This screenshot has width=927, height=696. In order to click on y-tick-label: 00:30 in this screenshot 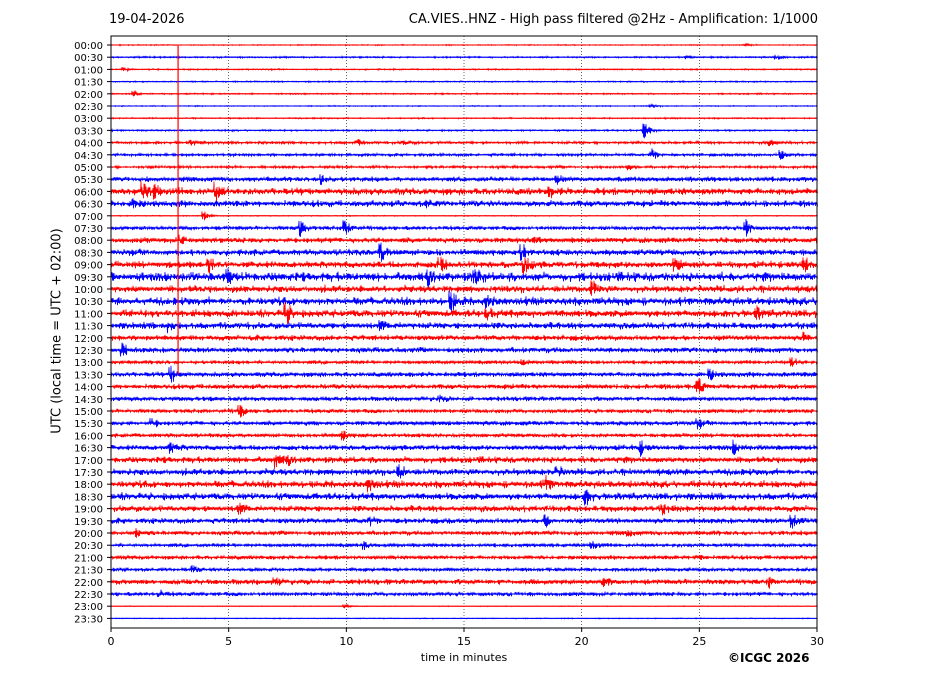, I will do `click(88, 58)`.